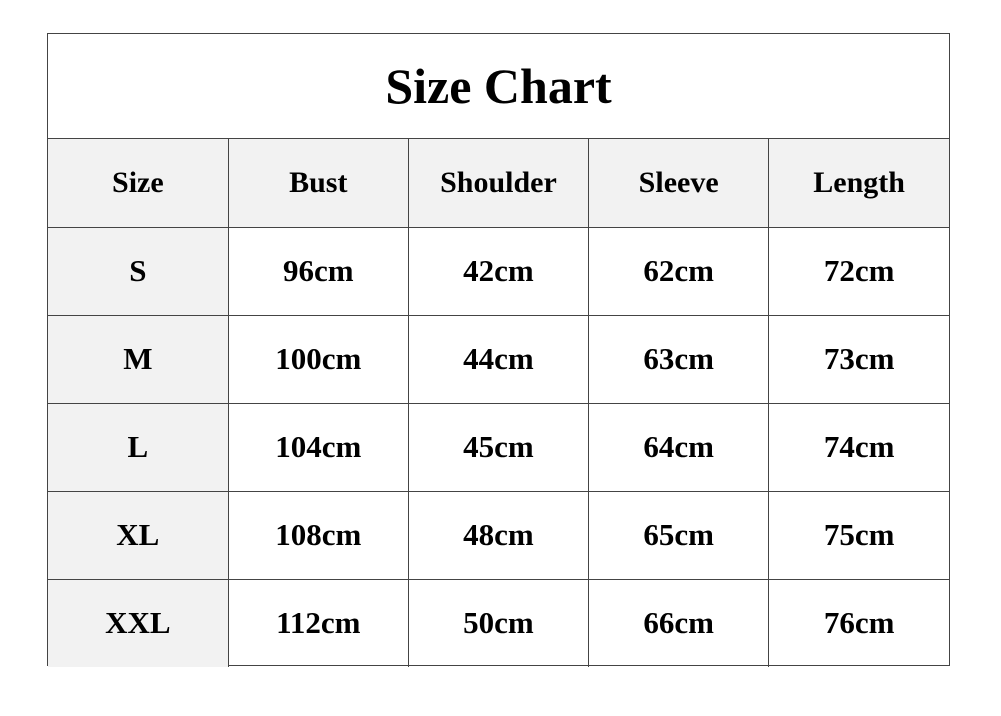 Image resolution: width=1001 pixels, height=716 pixels. What do you see at coordinates (679, 359) in the screenshot?
I see `measurement-cell: 63cm` at bounding box center [679, 359].